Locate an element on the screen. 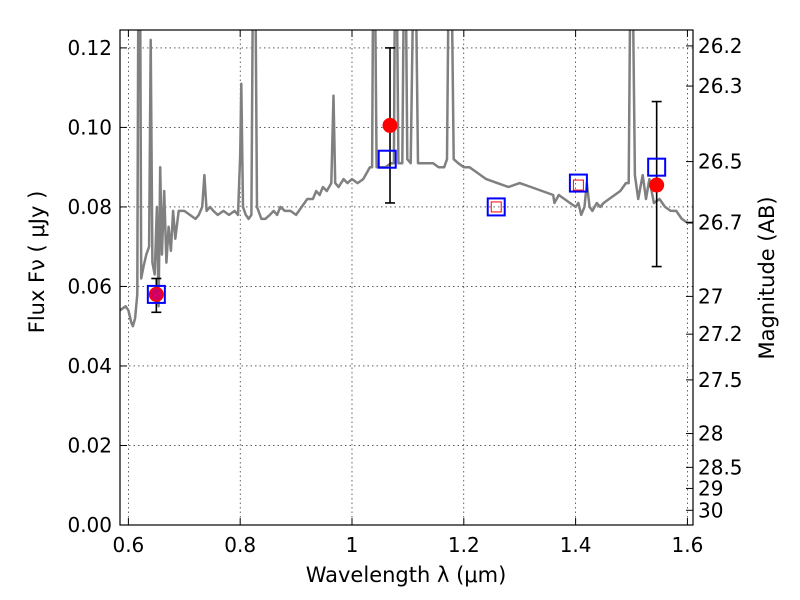  y-tick-label: 0.12 is located at coordinates (89, 48).